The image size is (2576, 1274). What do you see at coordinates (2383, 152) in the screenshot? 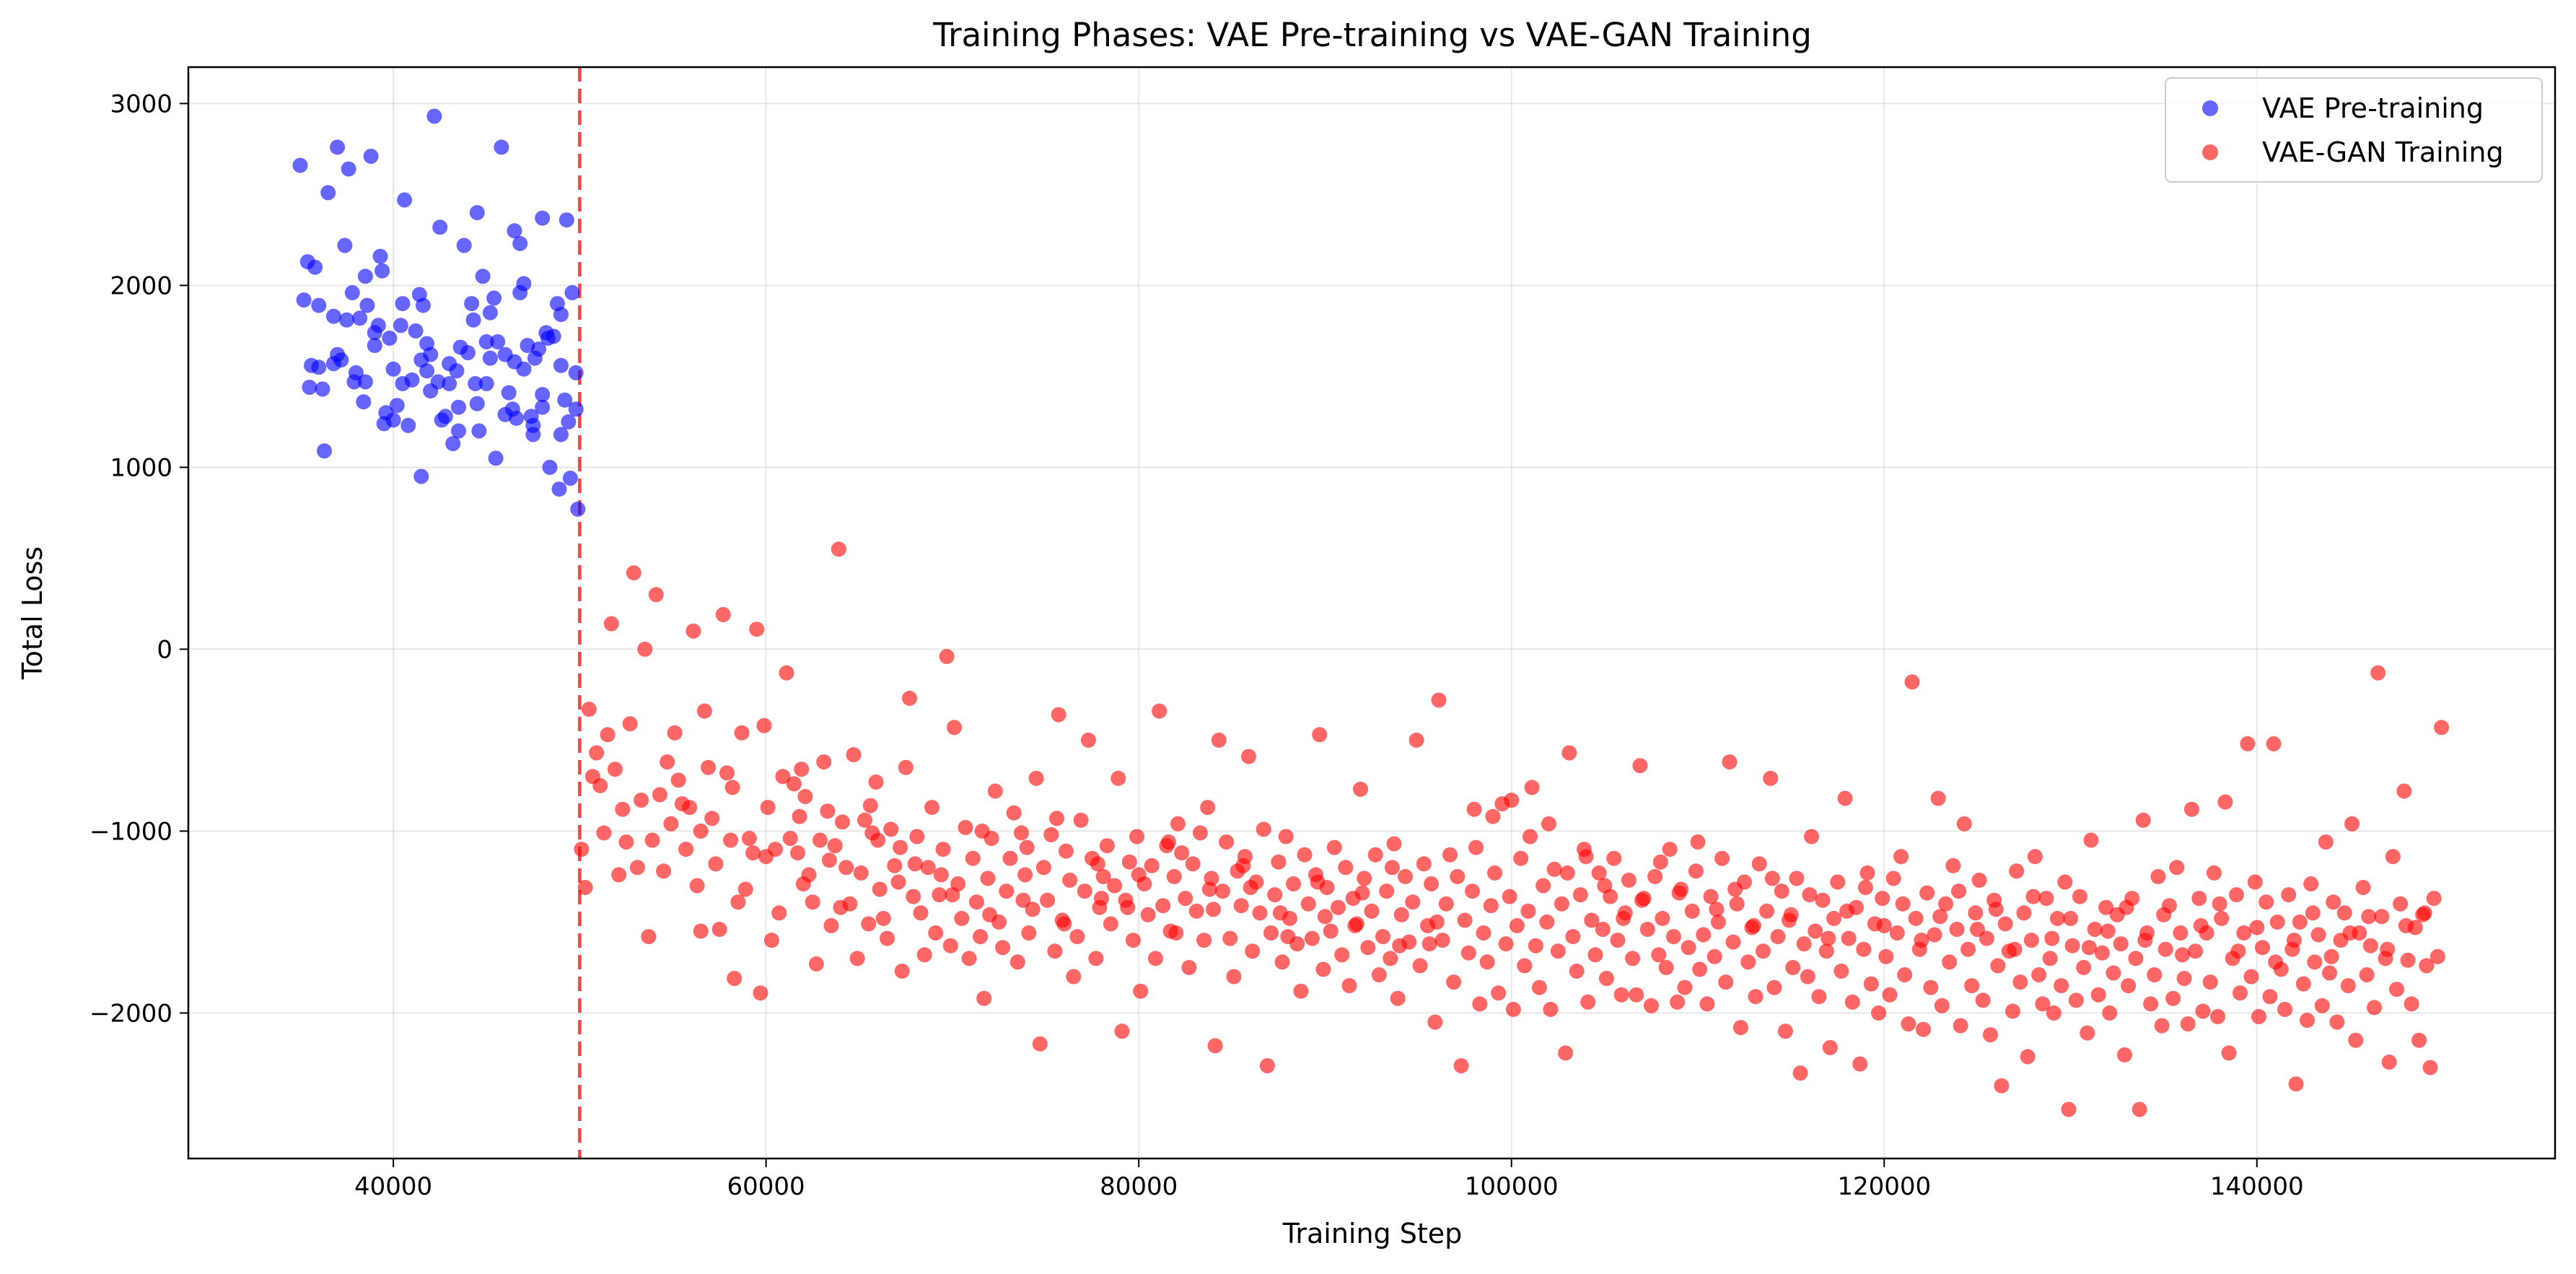
I see `legend-gan-label: VAE-GAN Training` at bounding box center [2383, 152].